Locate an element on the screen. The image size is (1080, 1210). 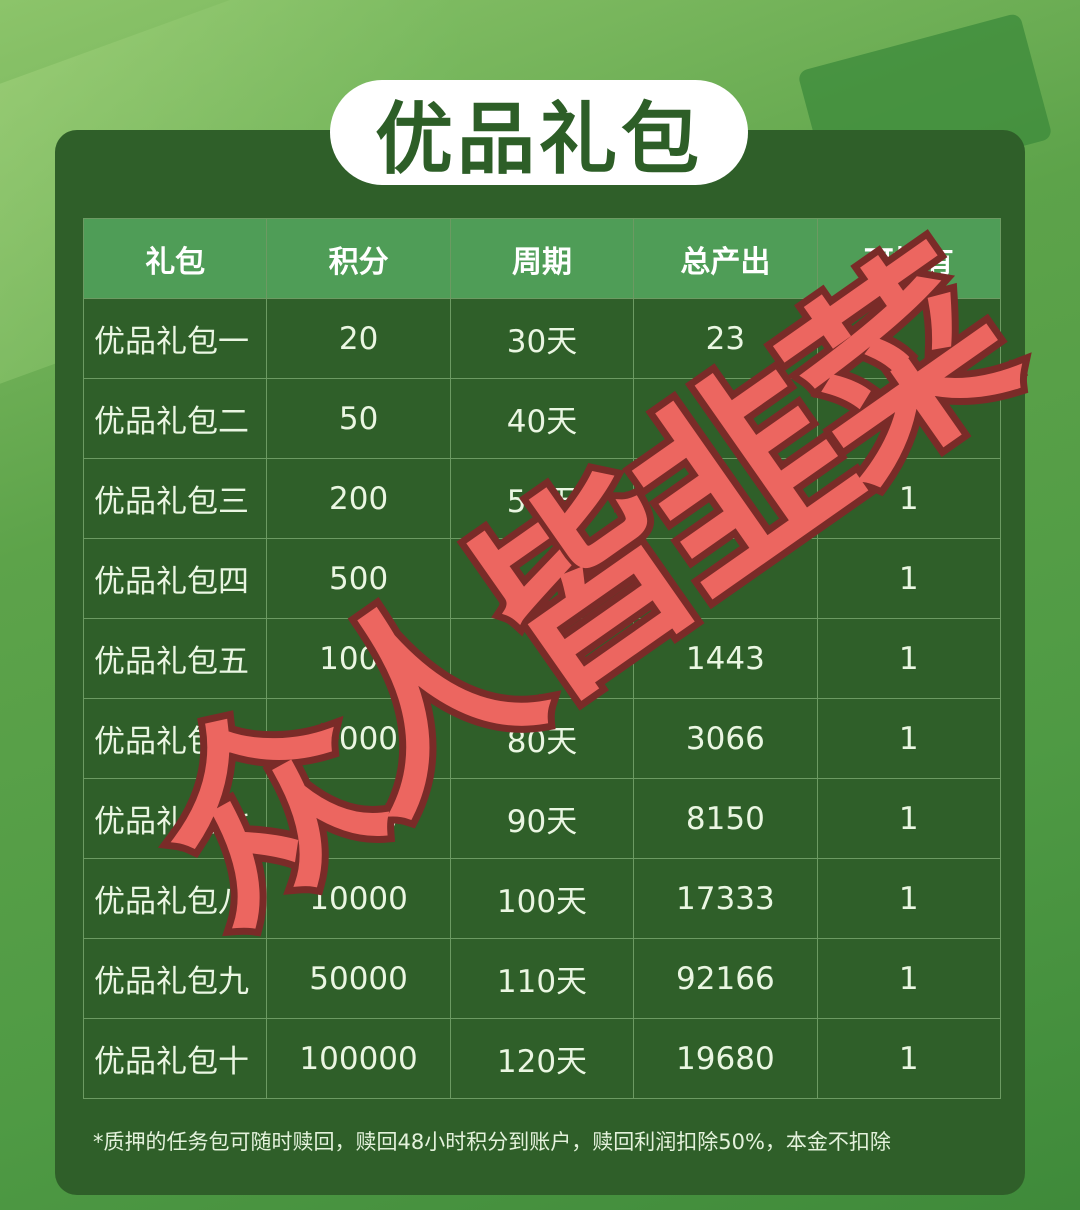
table-cell: 200 is located at coordinates (358, 498).